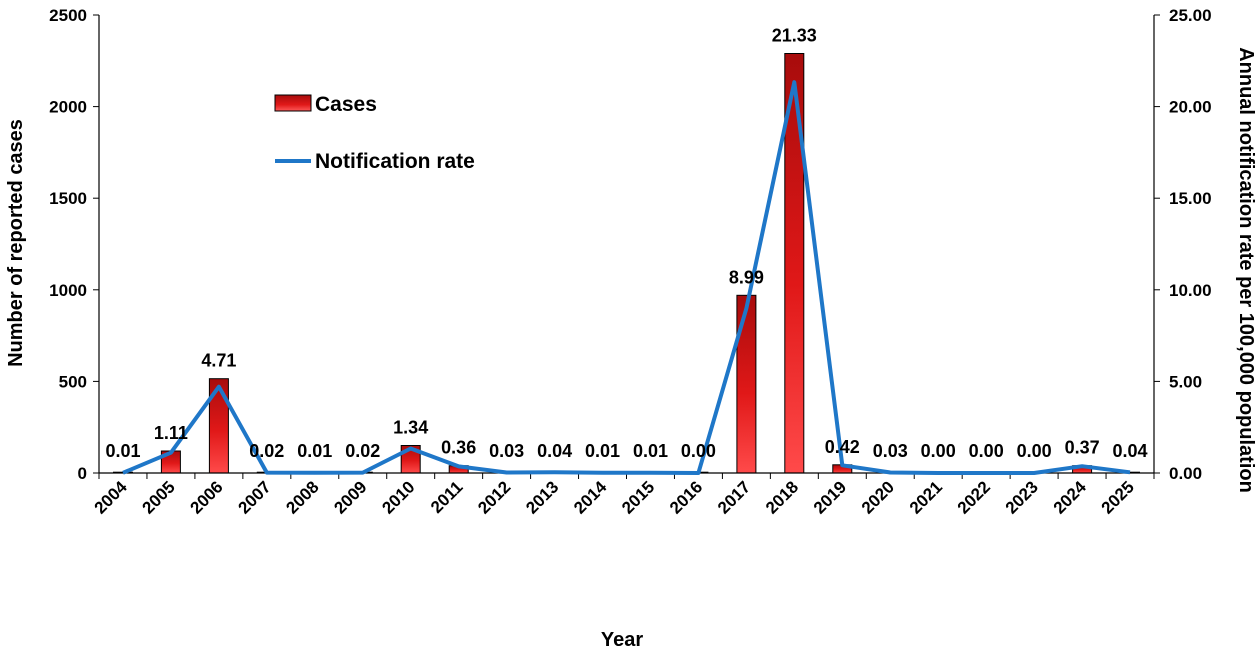 Image resolution: width=1259 pixels, height=655 pixels. Describe the element at coordinates (638, 497) in the screenshot. I see `x-tick-label-2015: 2015` at that location.